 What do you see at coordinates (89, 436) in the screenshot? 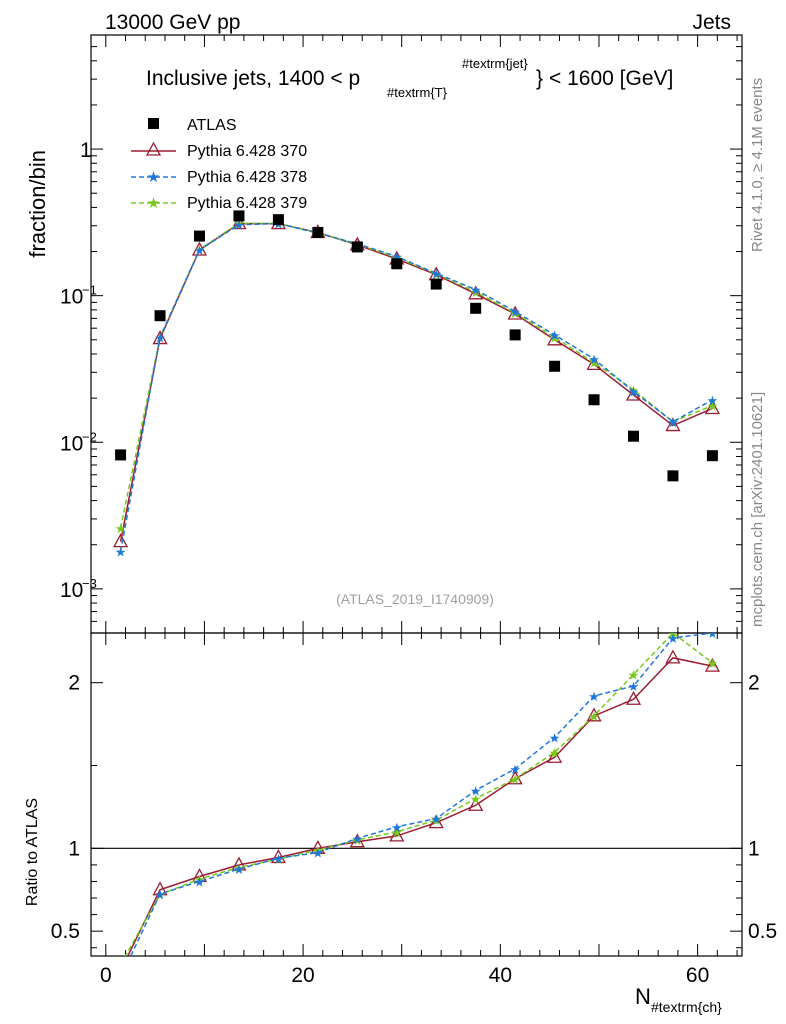
I see `main-y-tick-exponent: −2` at bounding box center [89, 436].